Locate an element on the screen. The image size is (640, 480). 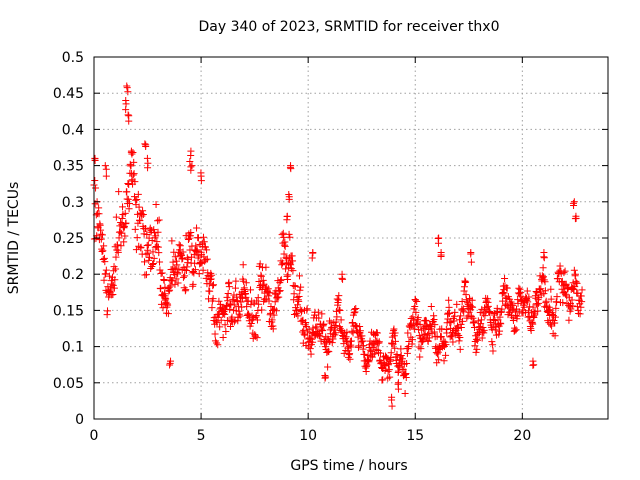
x-axis-label: GPS time / hours is located at coordinates (348, 466).